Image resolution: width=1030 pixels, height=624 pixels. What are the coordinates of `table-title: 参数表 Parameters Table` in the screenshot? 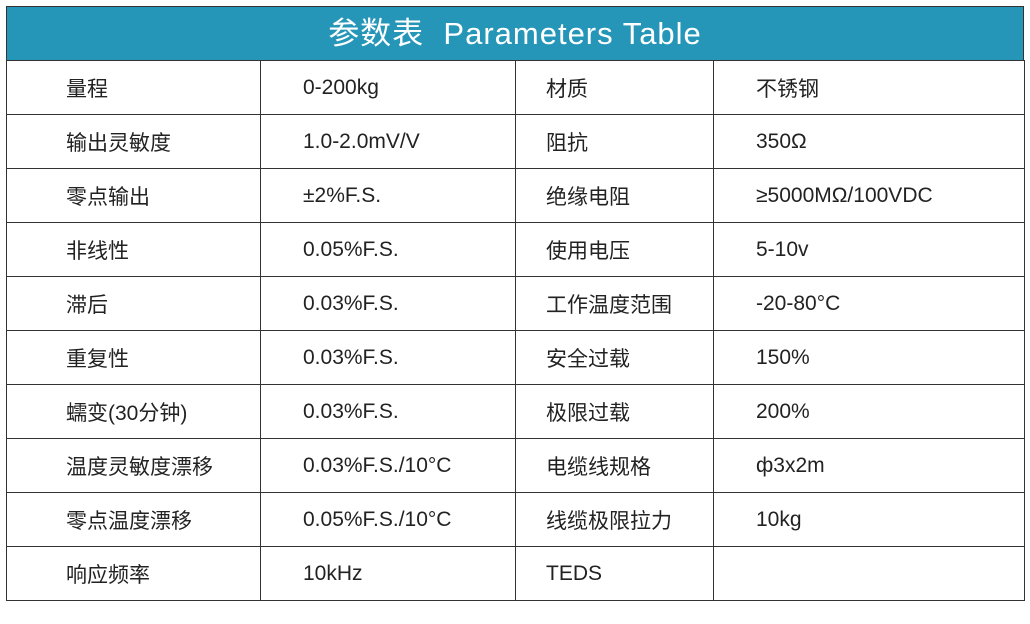 It's located at (515, 33).